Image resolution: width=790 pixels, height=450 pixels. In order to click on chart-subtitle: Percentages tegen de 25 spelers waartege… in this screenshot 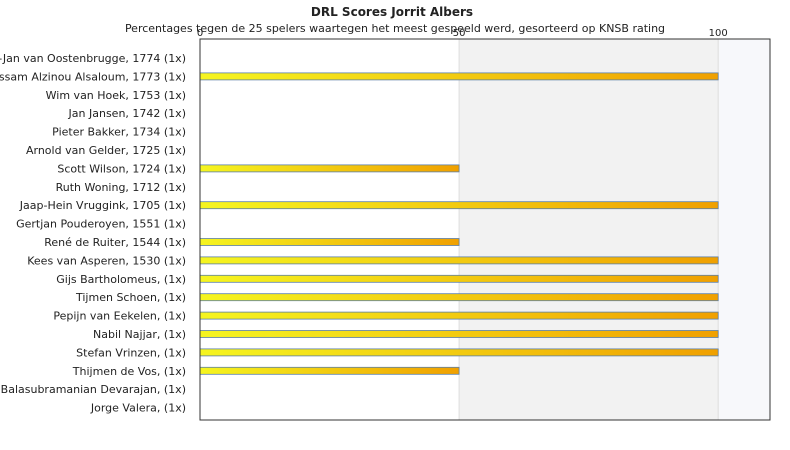, I will do `click(395, 28)`.